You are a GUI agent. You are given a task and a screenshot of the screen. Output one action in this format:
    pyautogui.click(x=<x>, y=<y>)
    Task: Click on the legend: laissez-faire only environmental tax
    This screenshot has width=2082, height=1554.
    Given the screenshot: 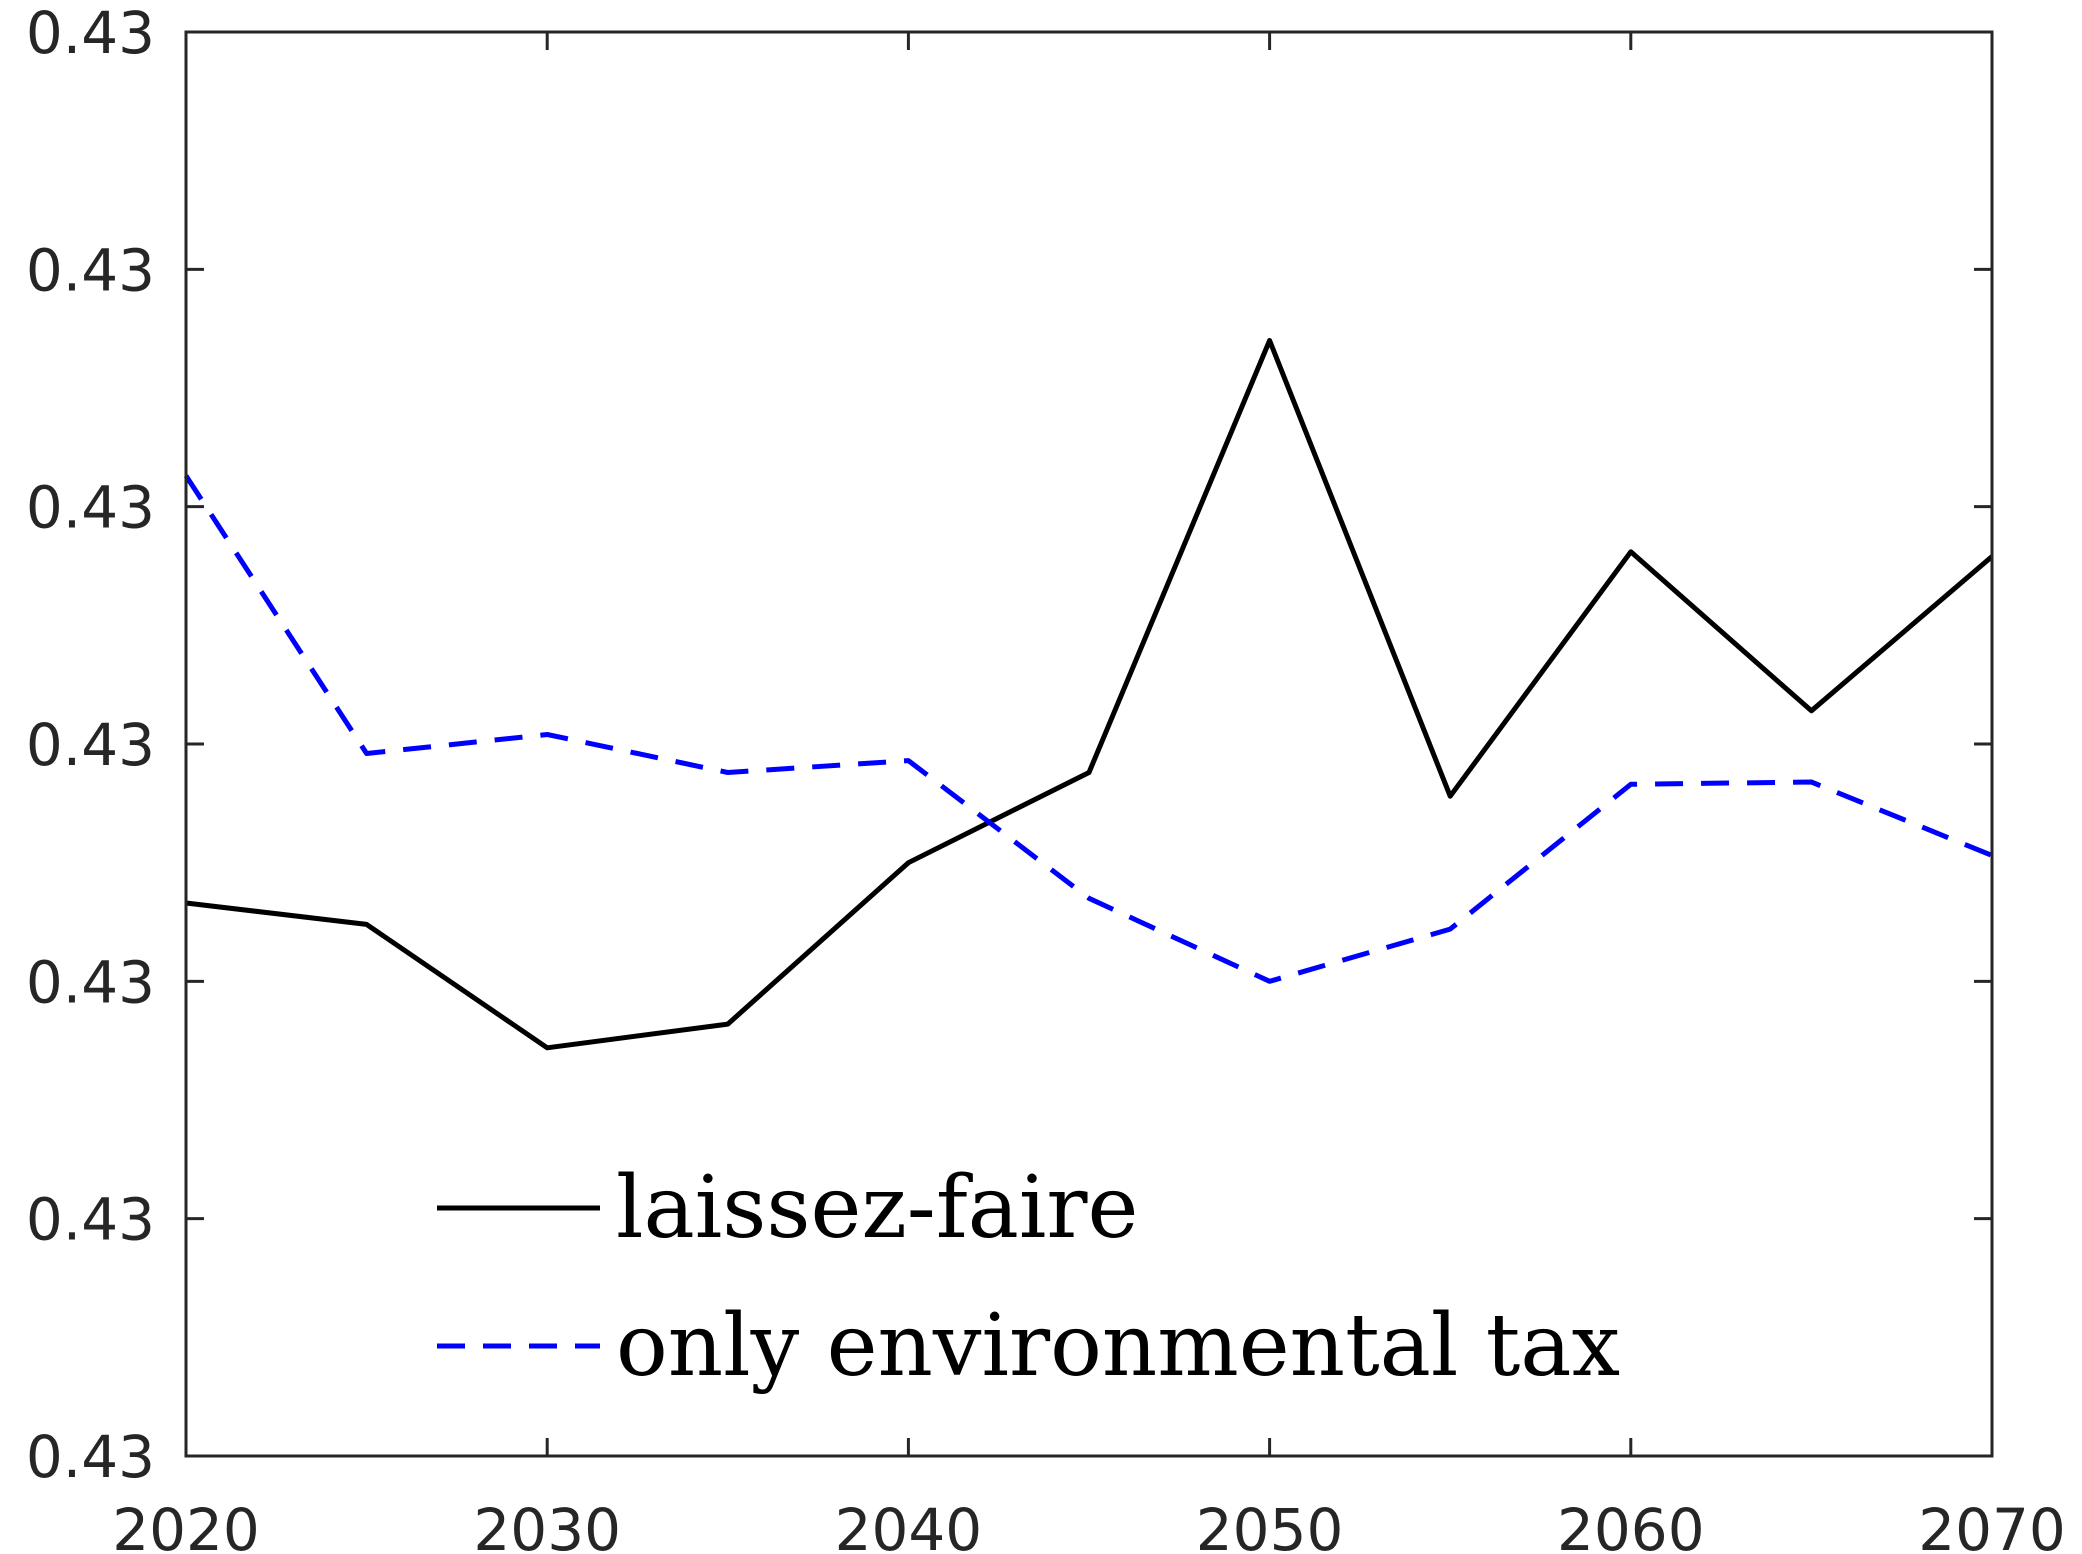 What is the action you would take?
    pyautogui.click(x=1028, y=1277)
    